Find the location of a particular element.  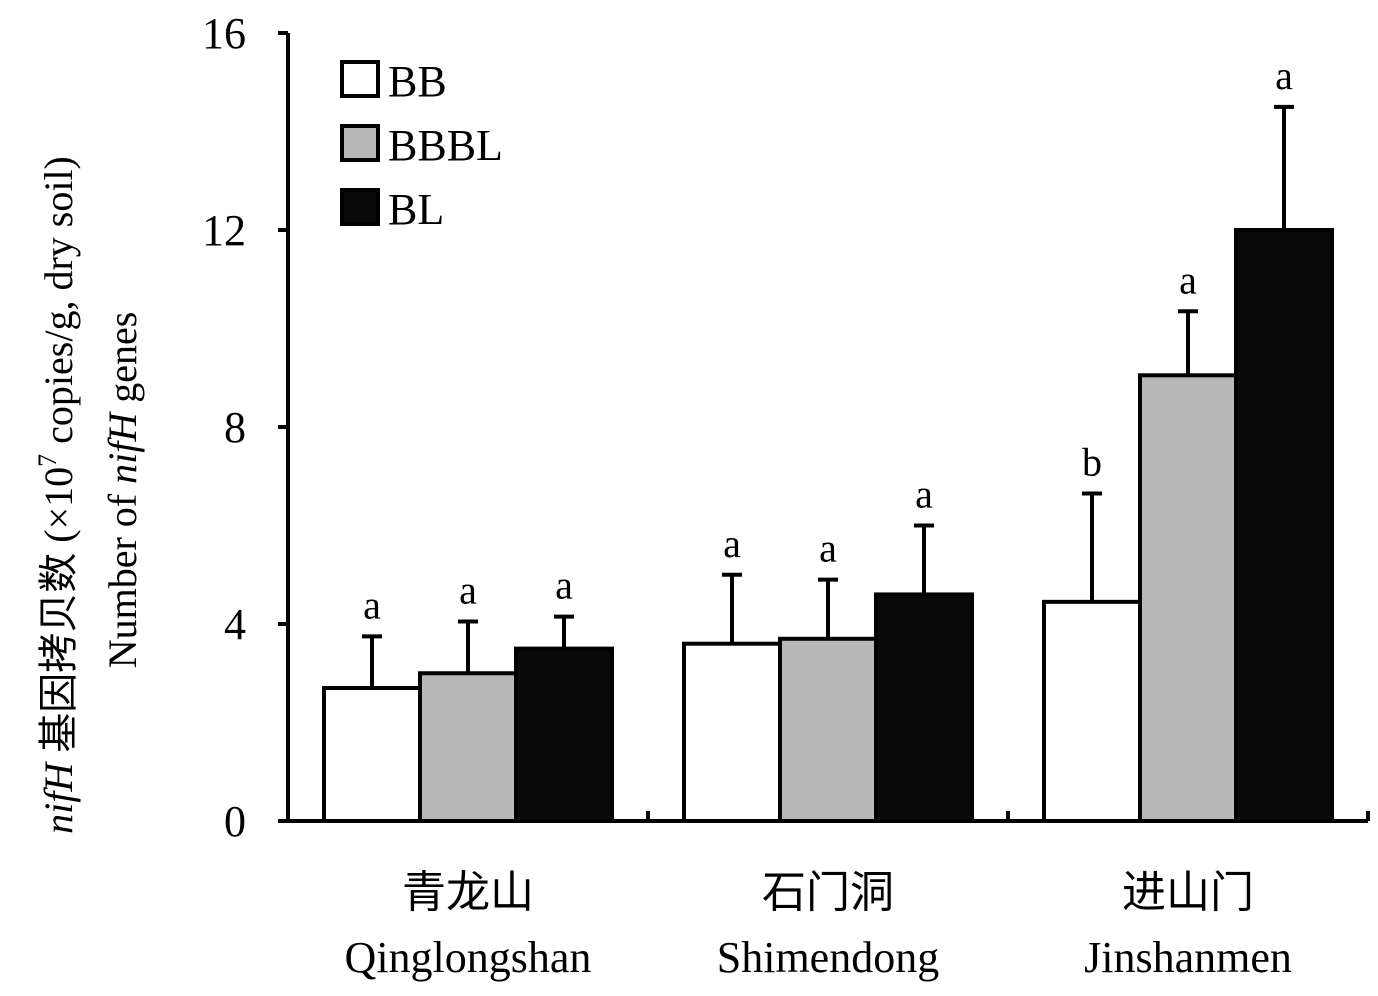

category-label-en: Qinglongshan is located at coordinates (468, 957).